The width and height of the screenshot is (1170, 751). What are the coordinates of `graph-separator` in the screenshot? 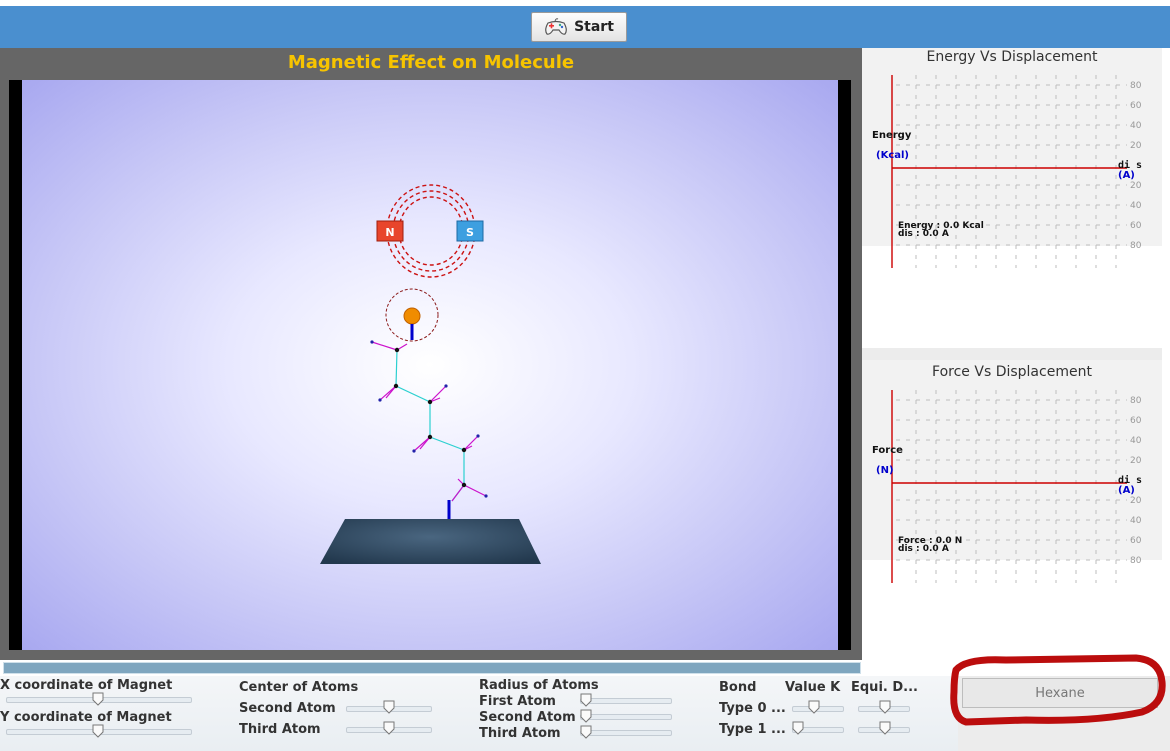 It's located at (1012, 354).